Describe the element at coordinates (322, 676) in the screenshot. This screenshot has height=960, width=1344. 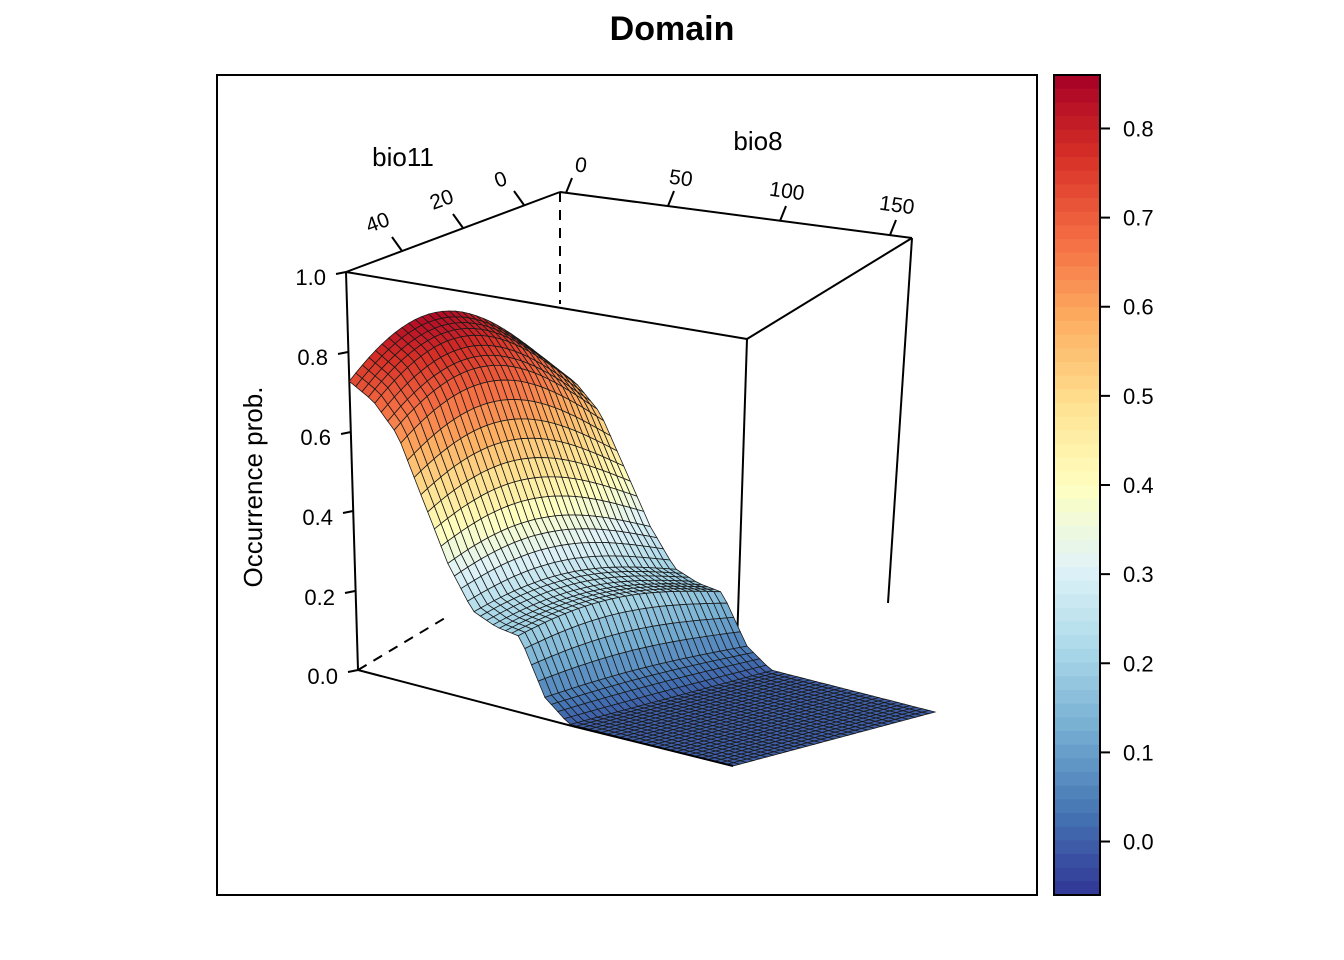
I see `z-tick-label: 0.0` at that location.